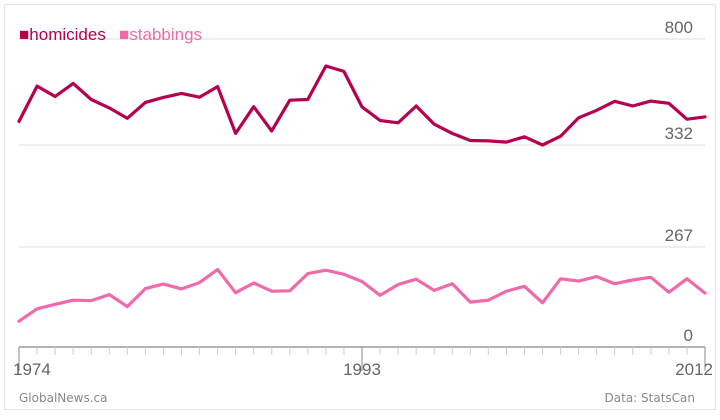 This screenshot has width=720, height=420. I want to click on legend-swatch-homicides: ■, so click(24, 34).